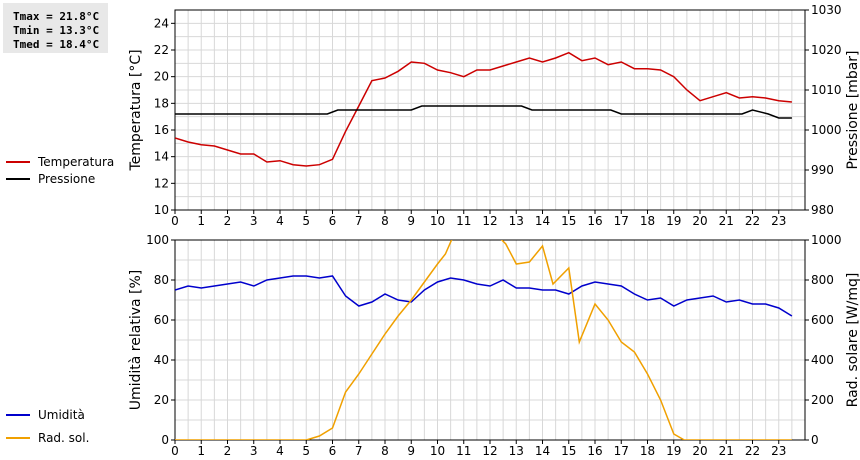 Image resolution: width=860 pixels, height=460 pixels. Describe the element at coordinates (822, 320) in the screenshot. I see `bottom-y2tick-label: 600` at that location.